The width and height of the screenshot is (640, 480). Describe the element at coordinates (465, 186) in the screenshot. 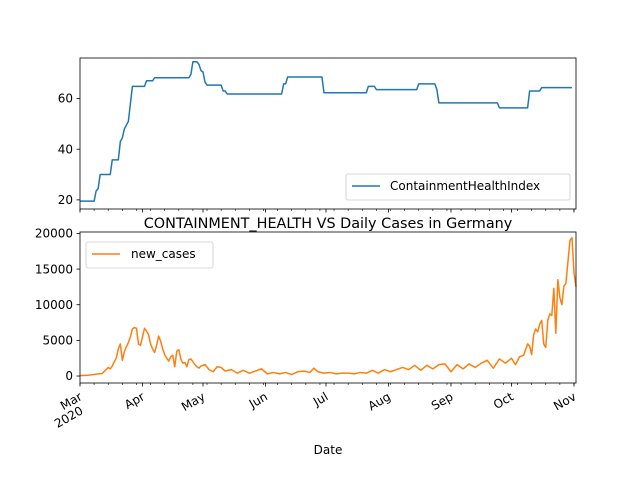

I see `top-legend-label: ContainmentHealthIndex` at that location.